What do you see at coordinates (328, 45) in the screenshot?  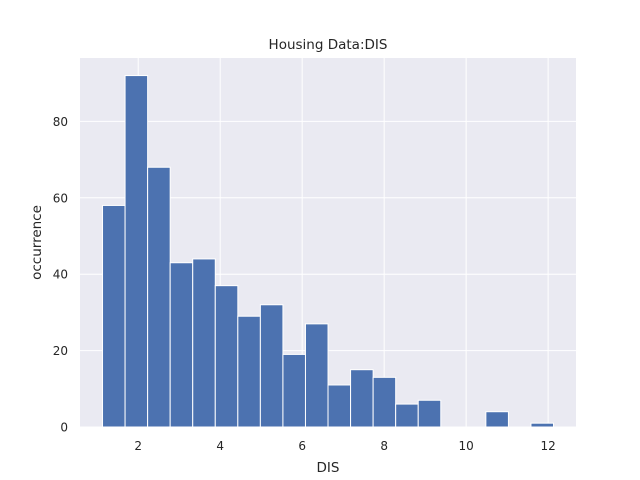 I see `chart-title: Housing Data:DIS` at bounding box center [328, 45].